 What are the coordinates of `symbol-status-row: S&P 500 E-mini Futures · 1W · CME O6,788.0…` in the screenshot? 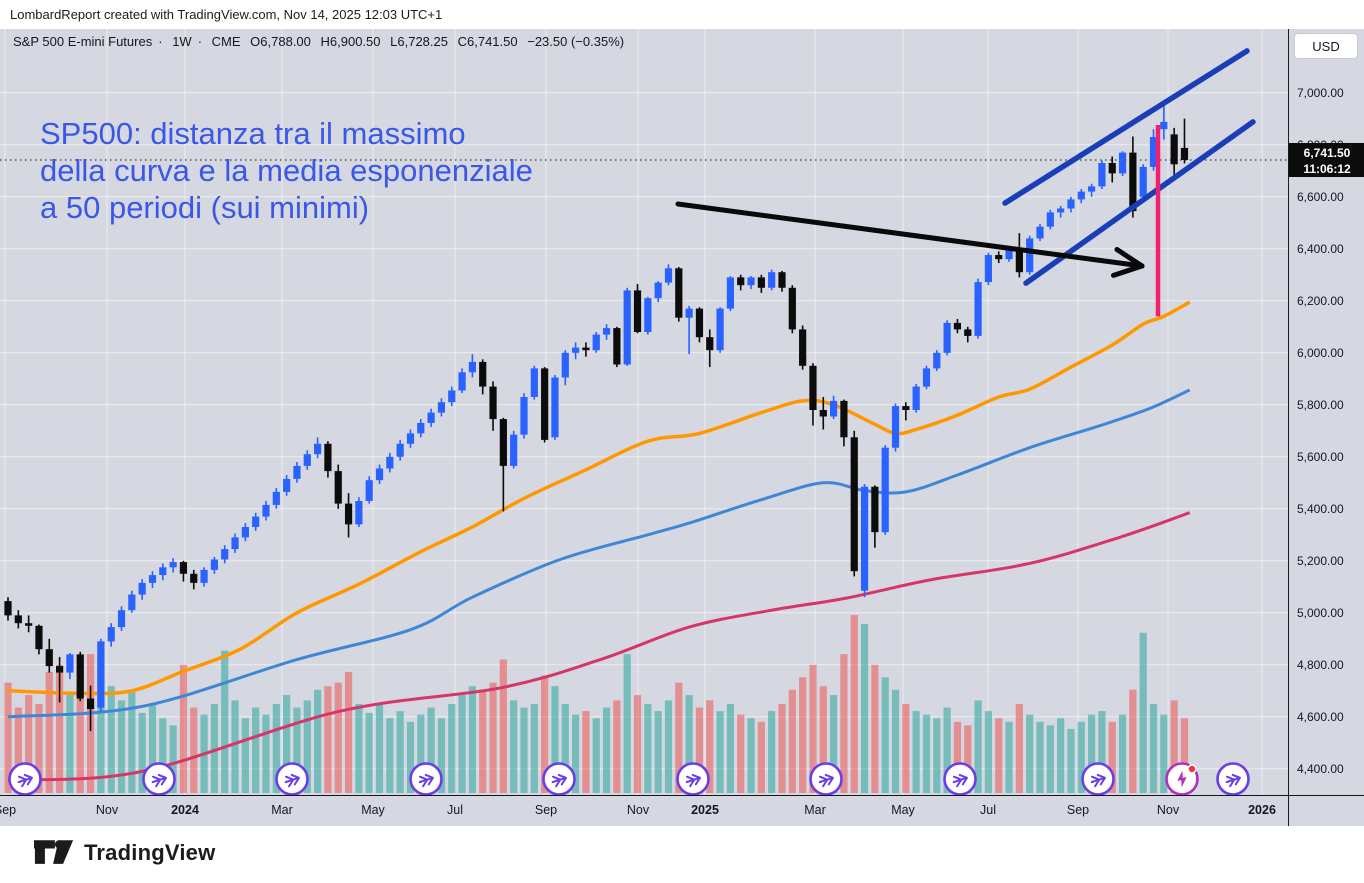 It's located at (321, 41).